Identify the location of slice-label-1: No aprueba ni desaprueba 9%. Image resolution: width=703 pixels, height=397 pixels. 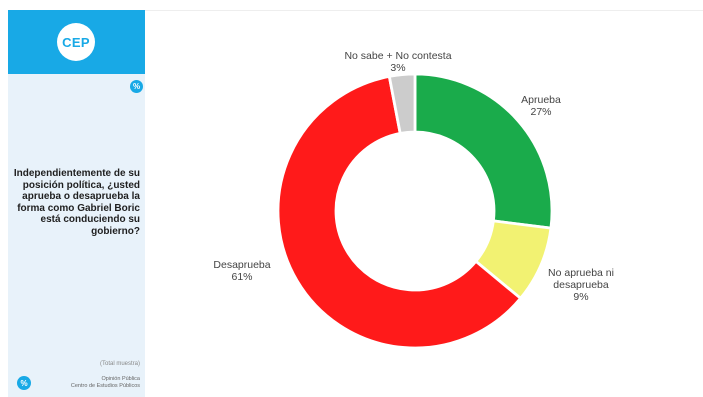
(581, 285).